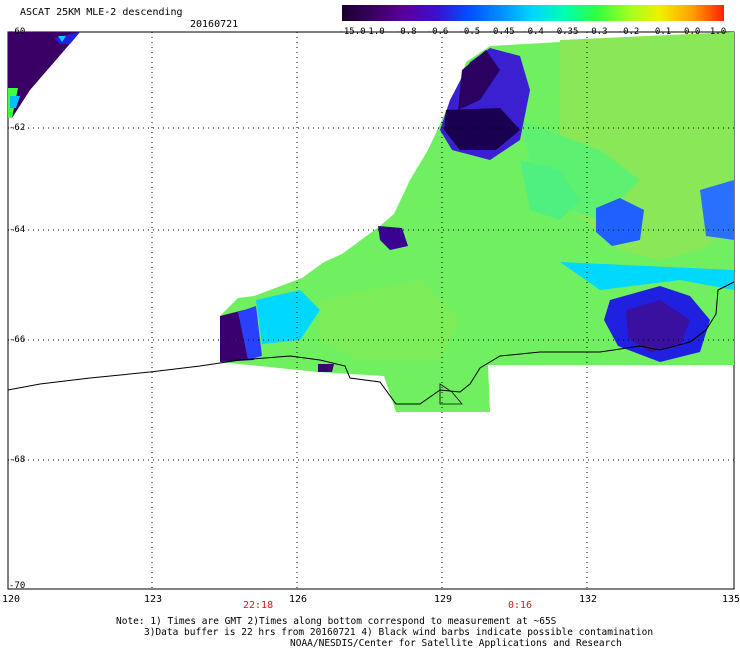 This screenshot has height=650, width=740. I want to click on lon-label-135: 135, so click(731, 599).